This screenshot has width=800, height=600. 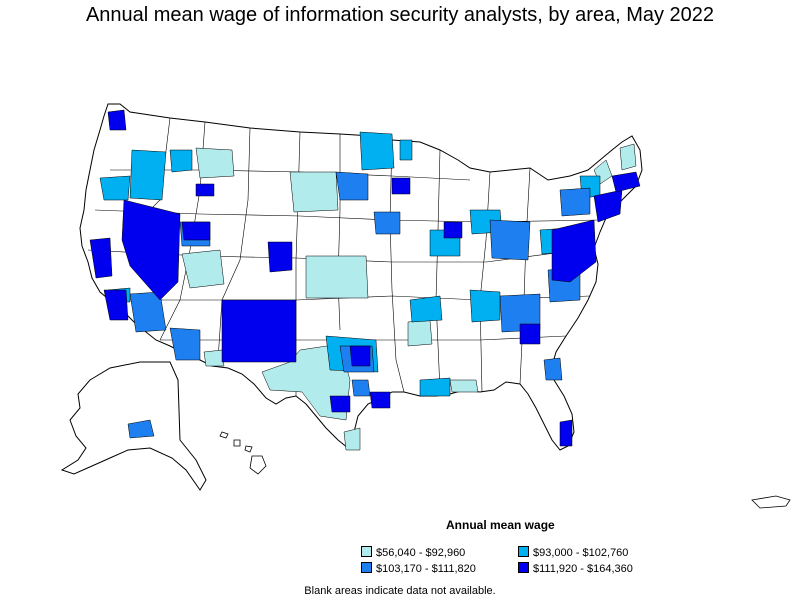 What do you see at coordinates (583, 569) in the screenshot?
I see `legend-label: $111,920 - $164,360` at bounding box center [583, 569].